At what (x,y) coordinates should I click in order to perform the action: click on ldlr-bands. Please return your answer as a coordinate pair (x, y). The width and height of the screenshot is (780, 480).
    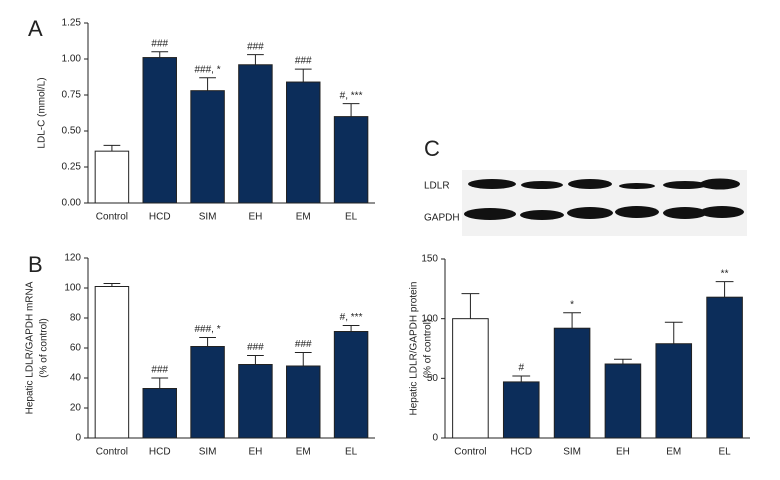
    Looking at the image, I should click on (604, 184).